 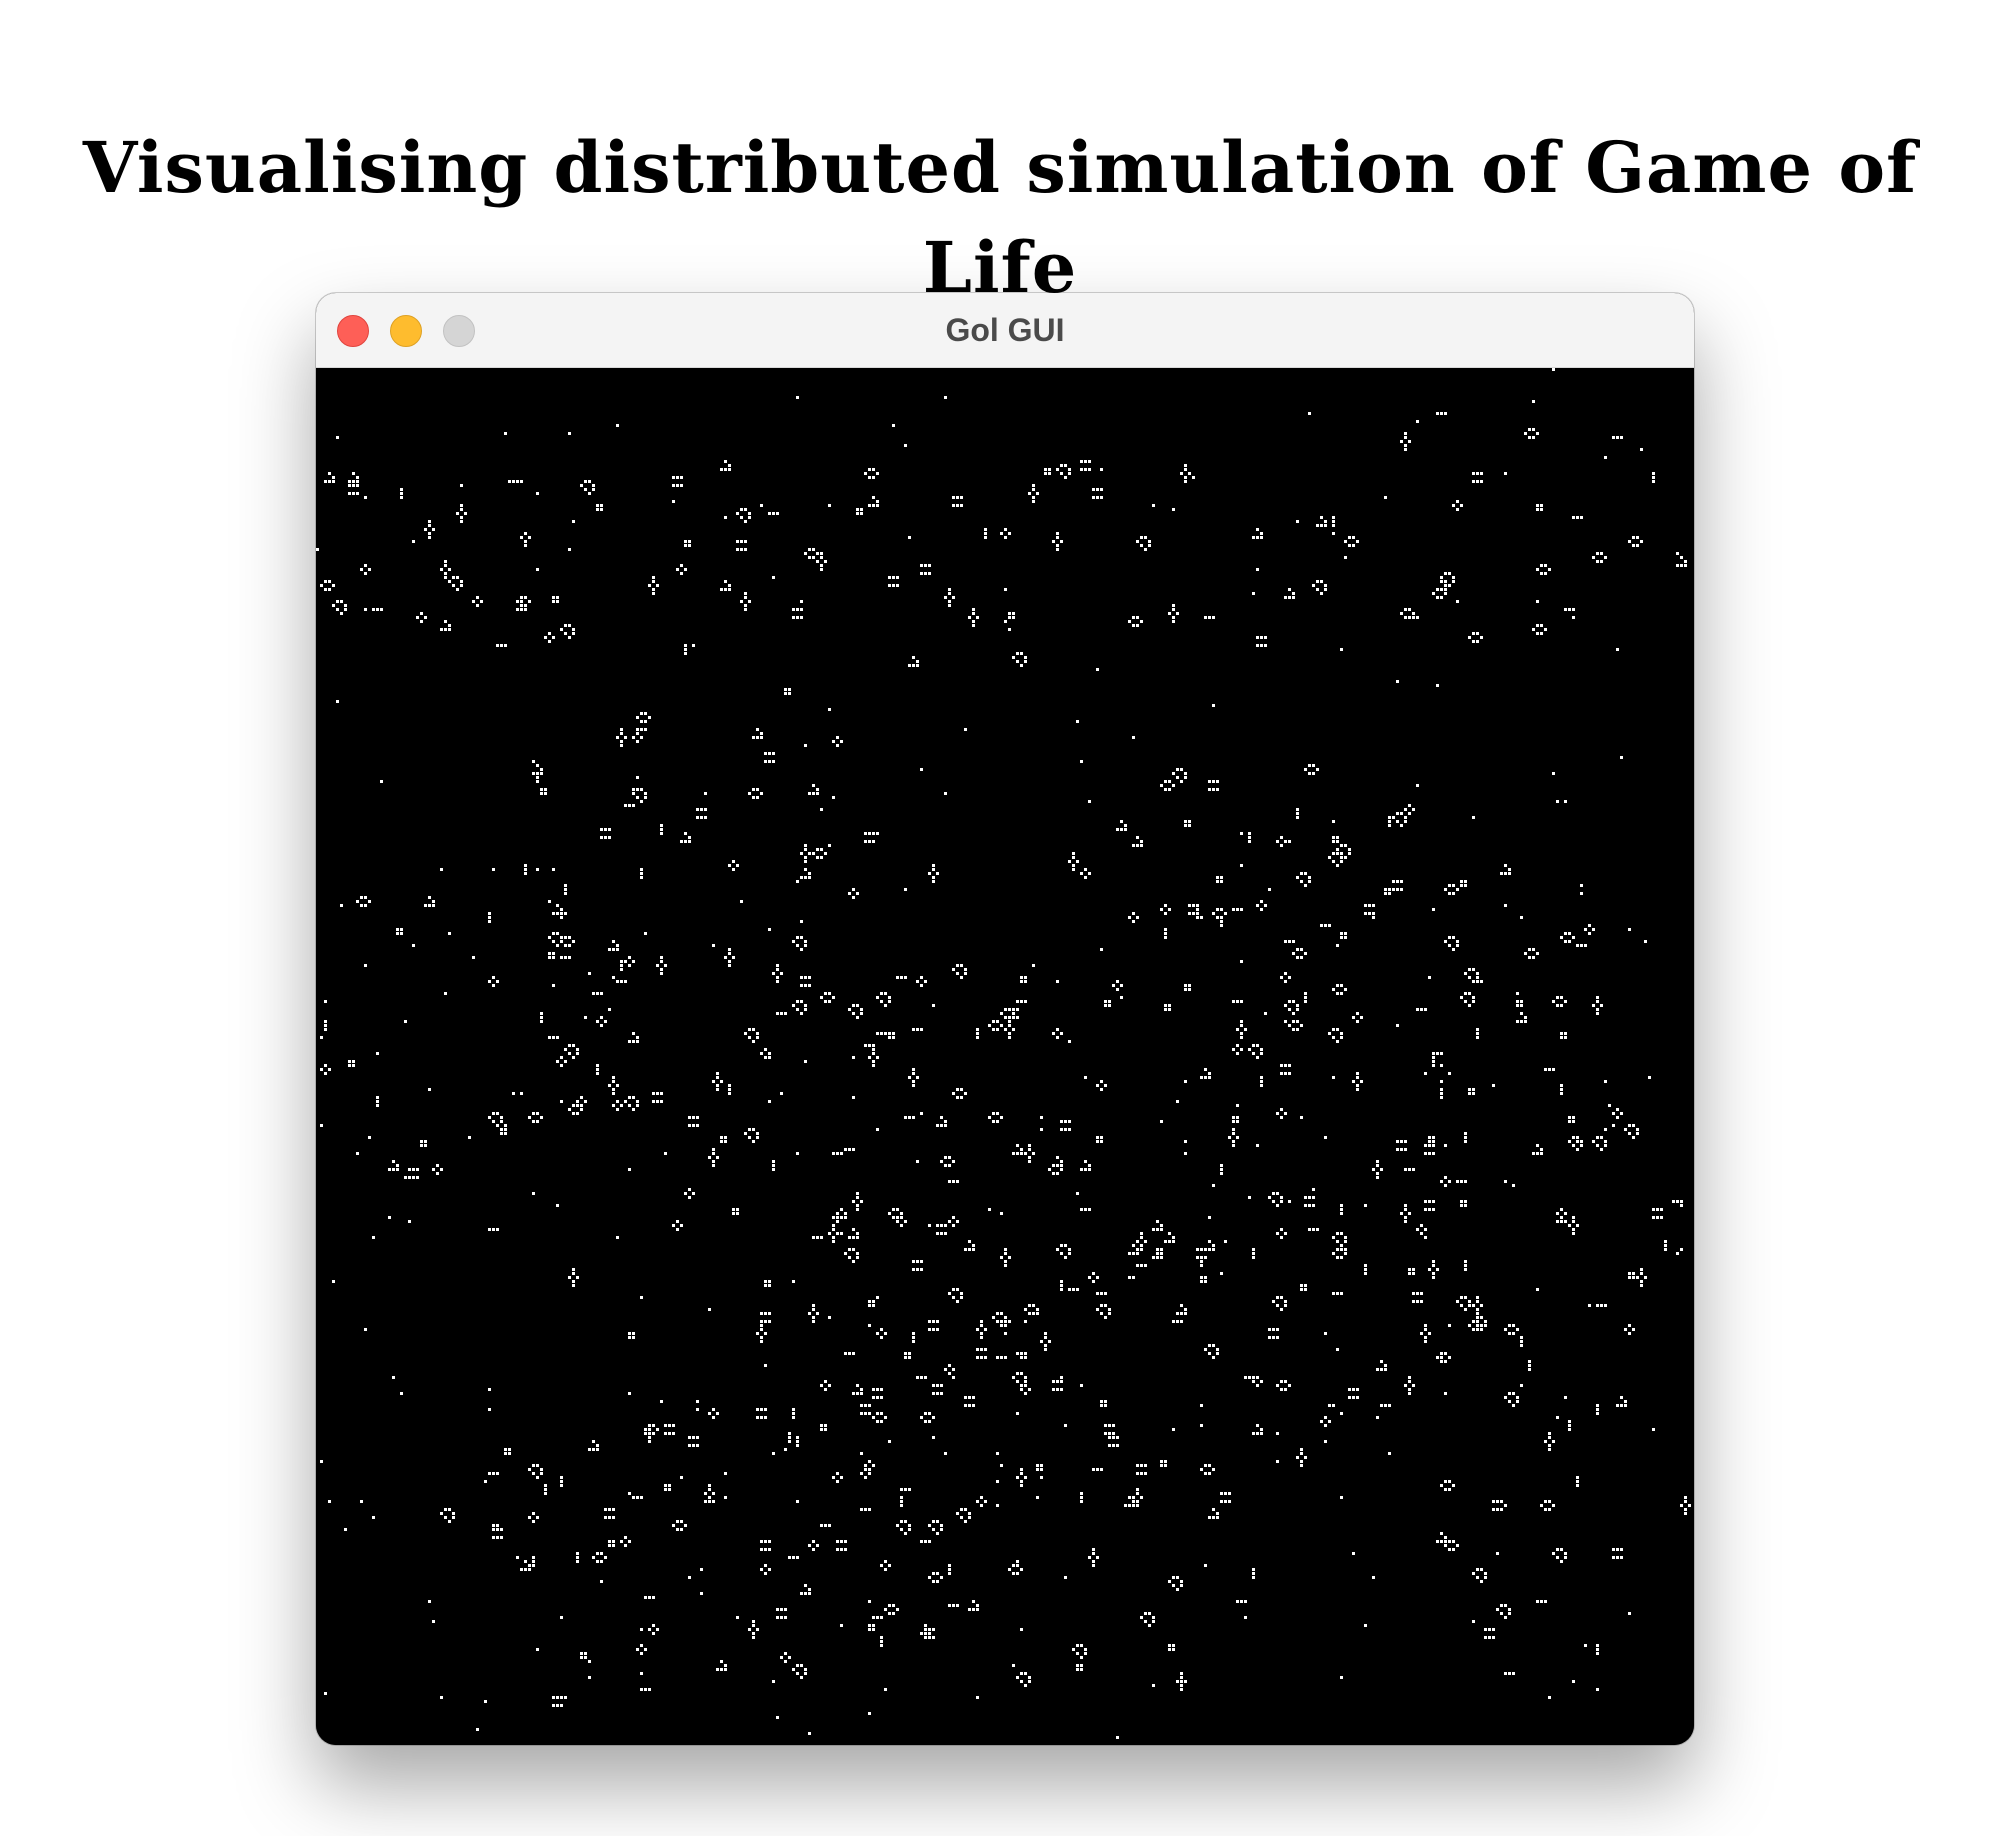 I want to click on window-titlebar: Gol GUI, so click(x=1005, y=330).